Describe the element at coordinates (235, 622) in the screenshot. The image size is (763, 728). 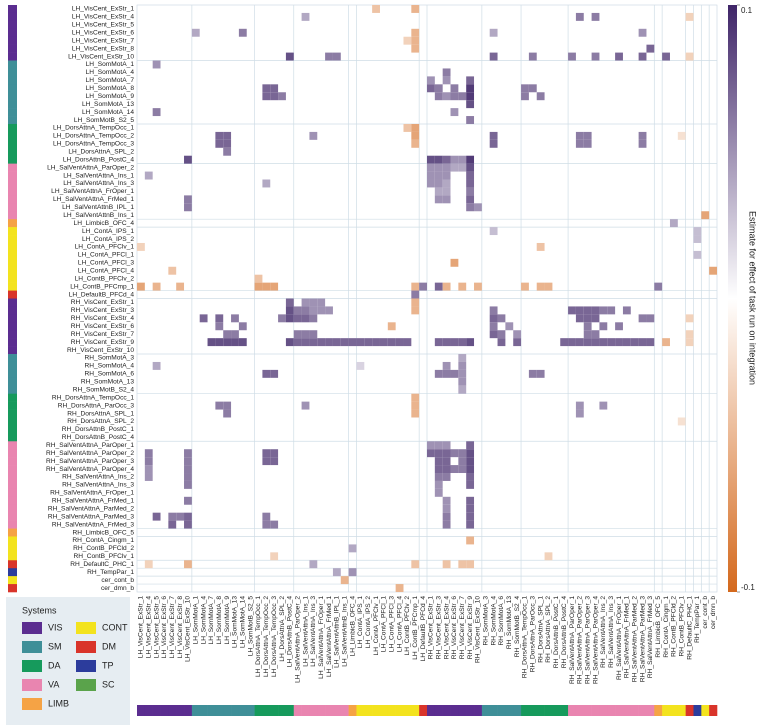
I see `col-label: LH_SomMotA_13` at that location.